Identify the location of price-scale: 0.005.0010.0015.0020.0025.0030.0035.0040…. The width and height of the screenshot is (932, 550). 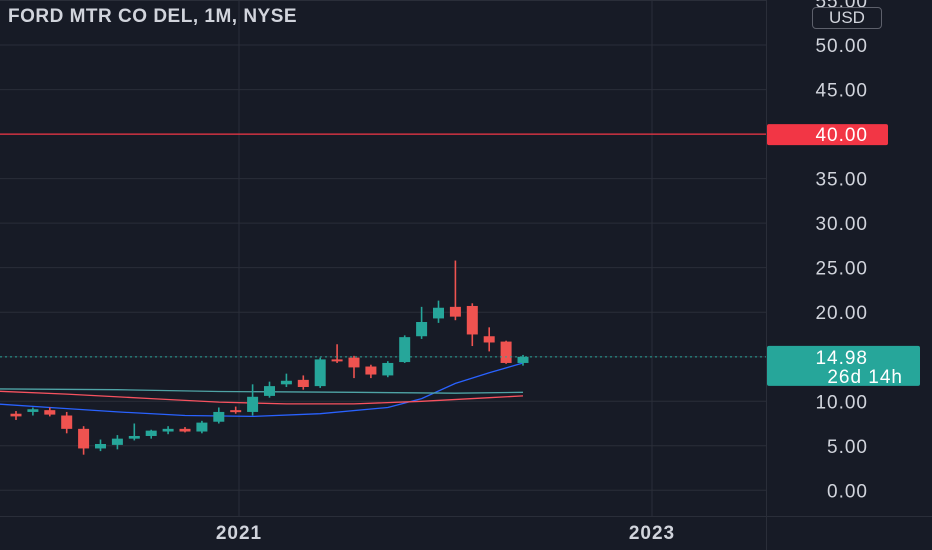
(841, 251).